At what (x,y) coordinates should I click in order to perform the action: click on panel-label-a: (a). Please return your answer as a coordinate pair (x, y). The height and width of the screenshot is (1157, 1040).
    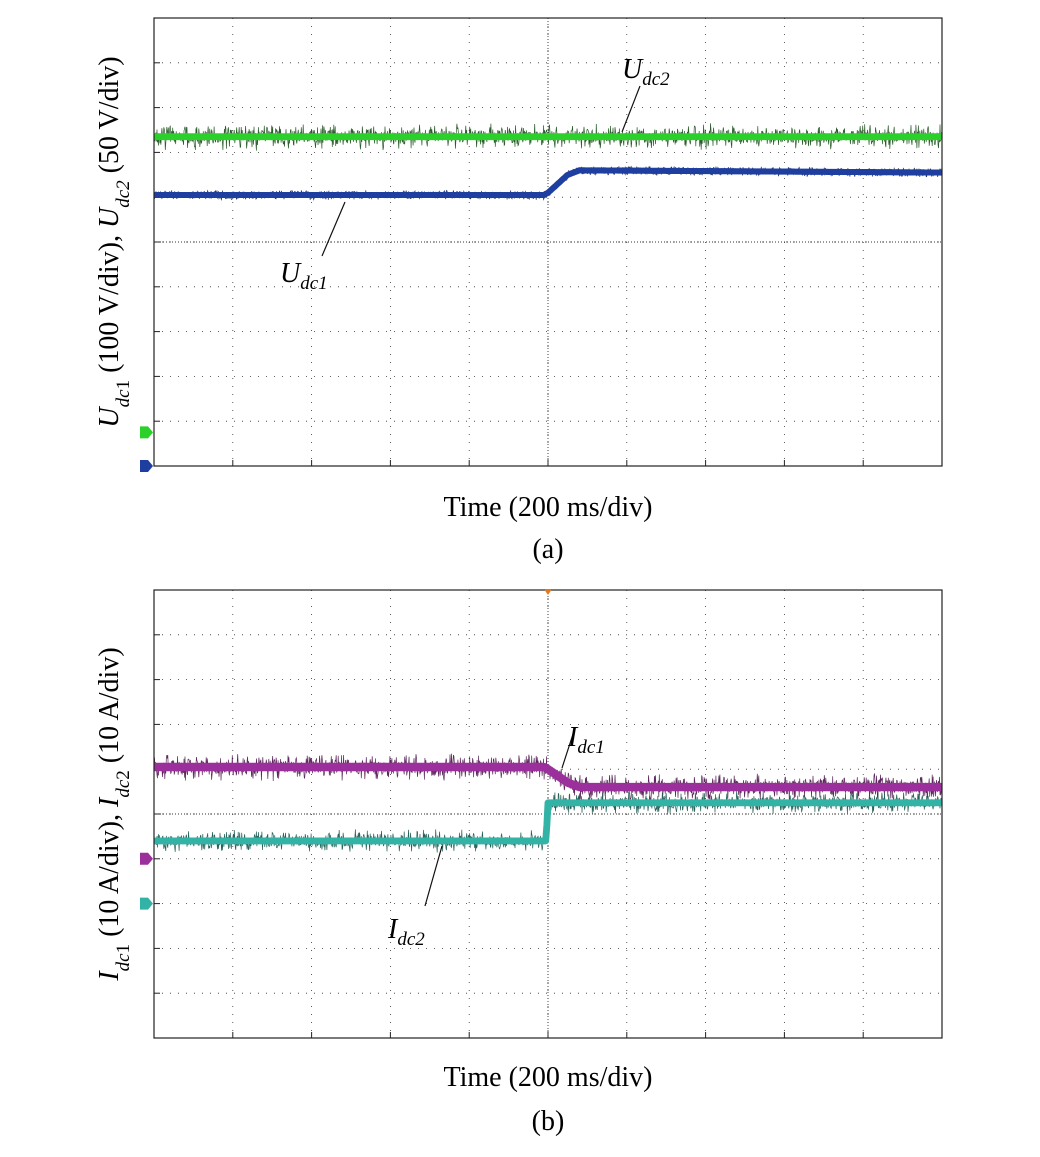
    Looking at the image, I should click on (547, 549).